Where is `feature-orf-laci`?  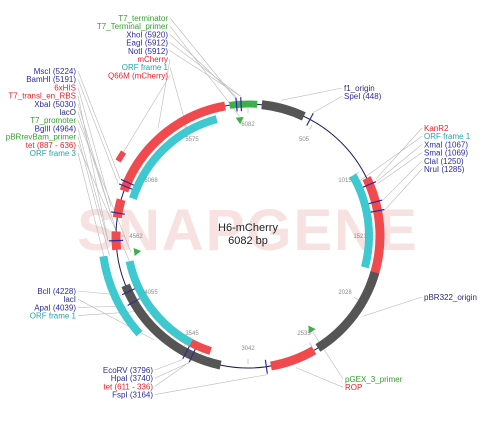
feature-orf-laci is located at coordinates (159, 303).